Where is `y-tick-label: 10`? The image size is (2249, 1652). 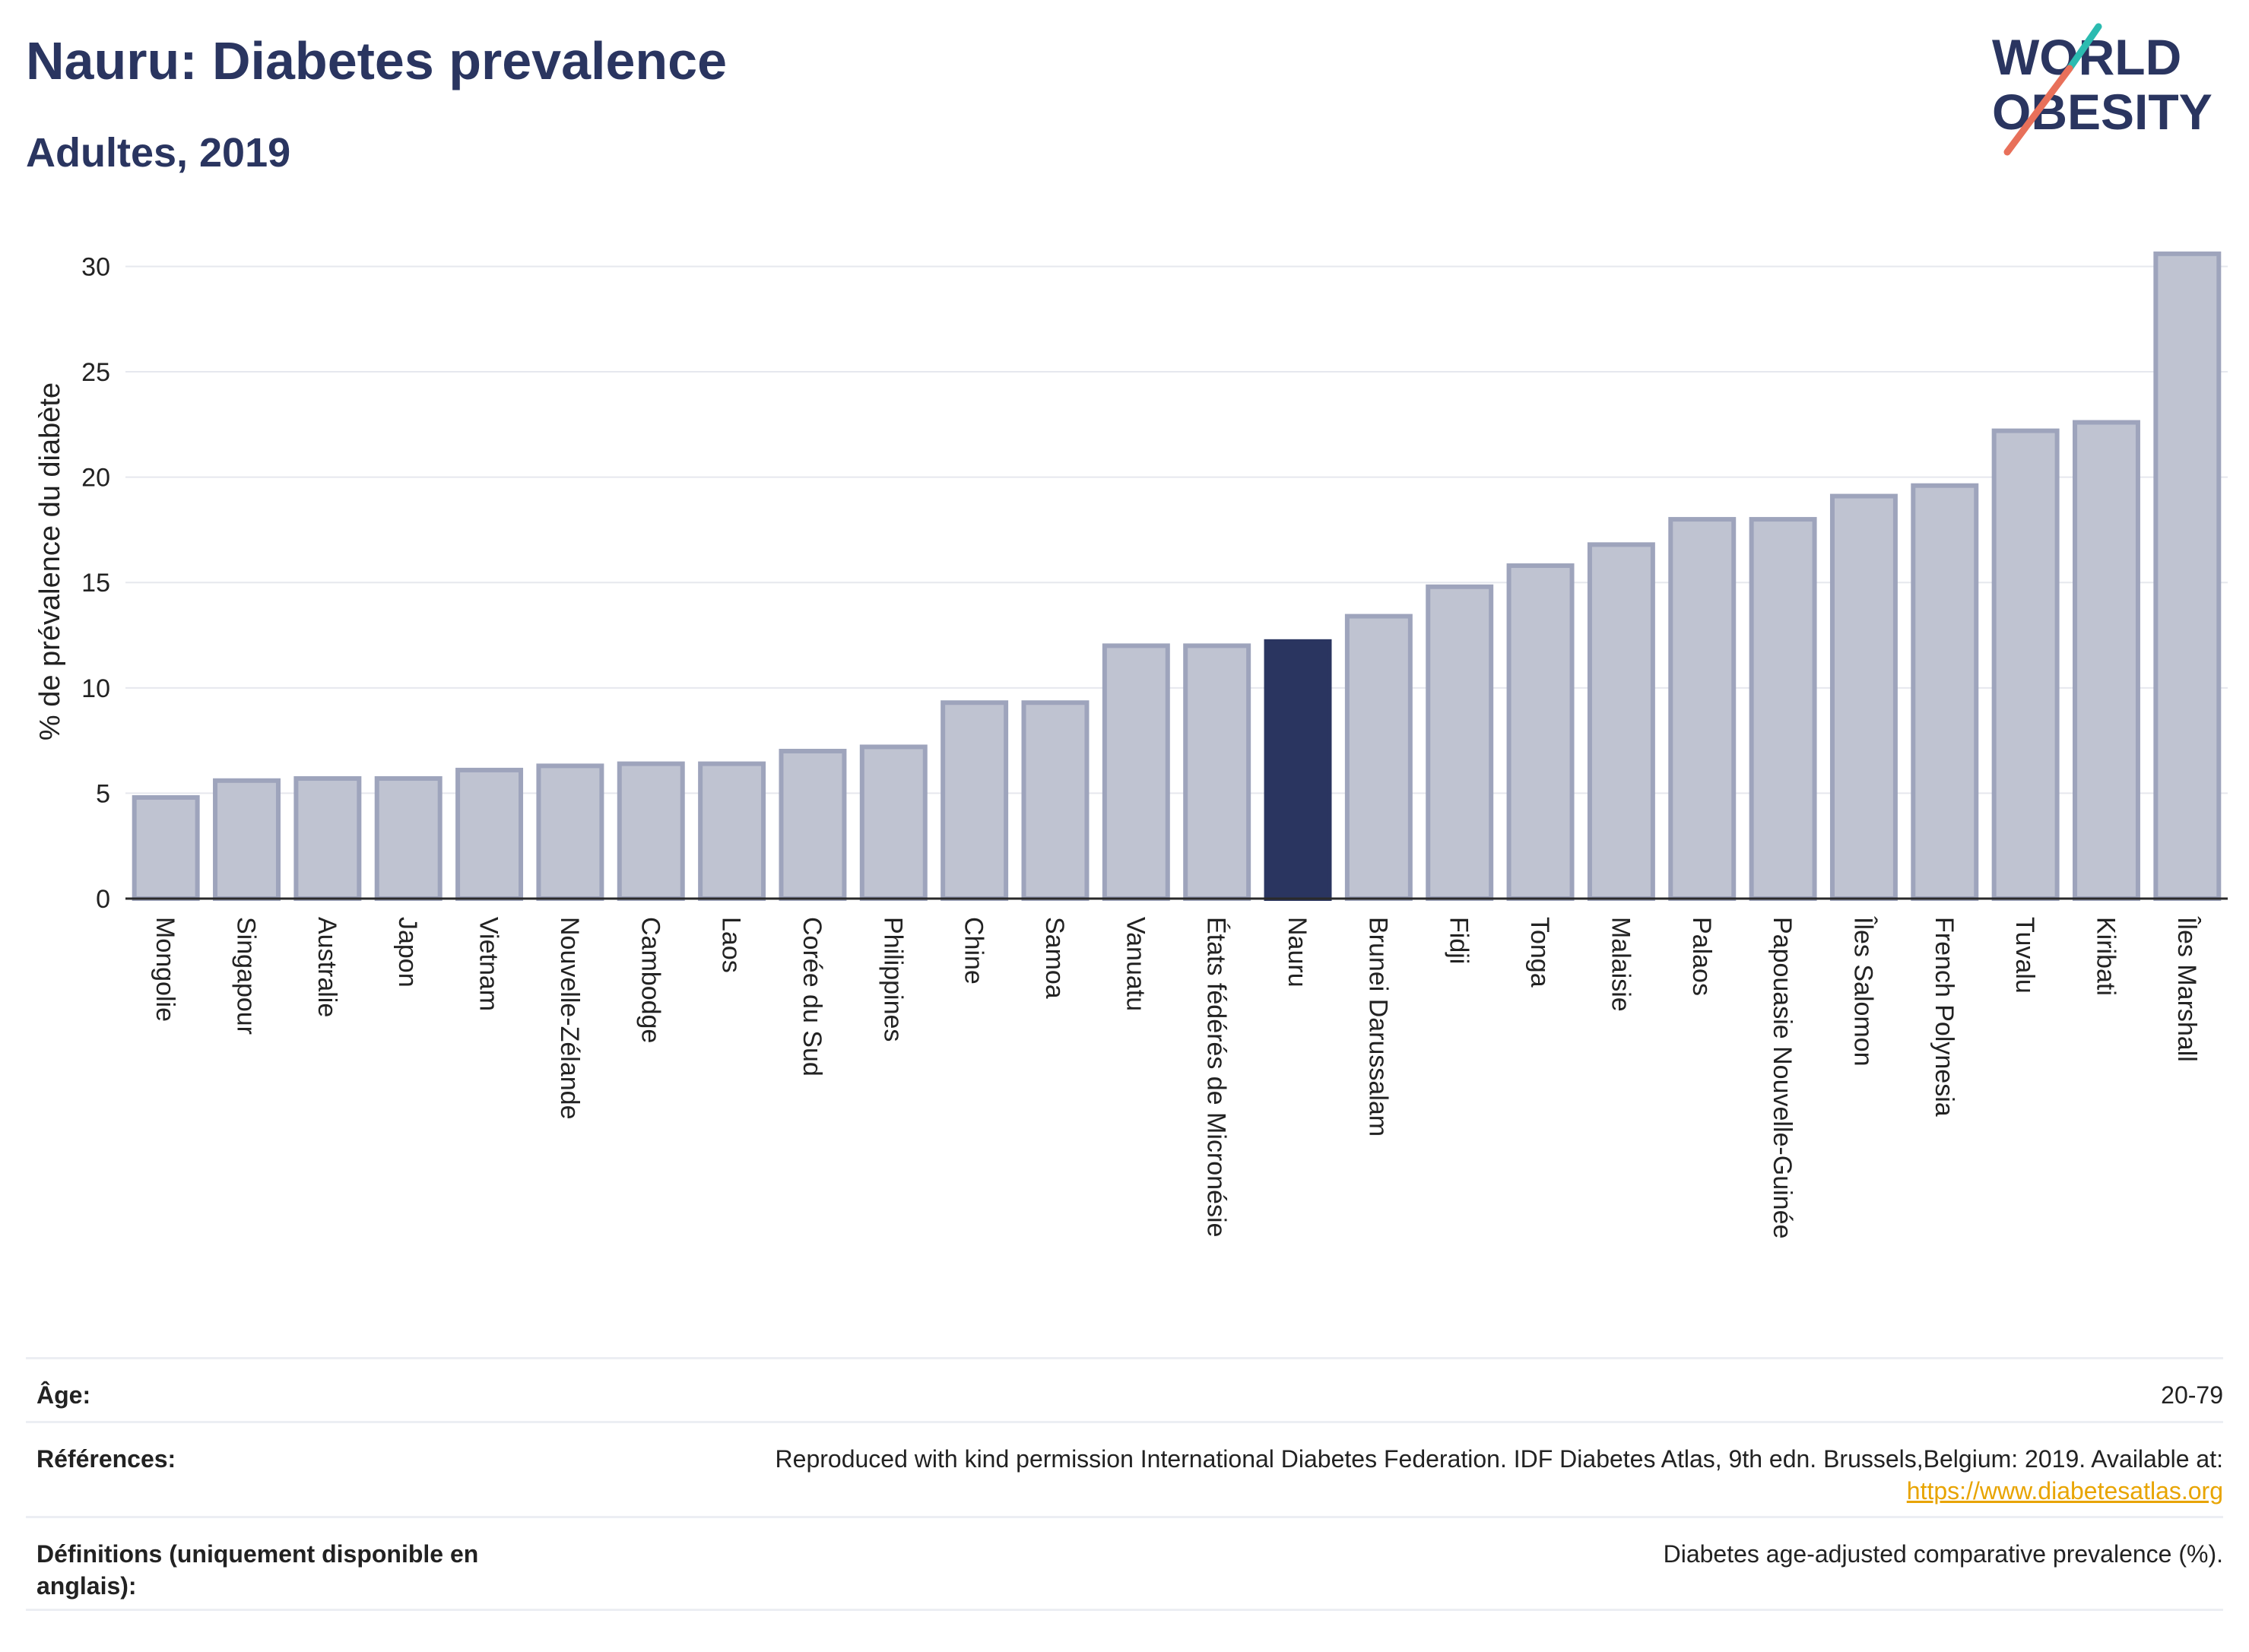 y-tick-label: 10 is located at coordinates (95, 688).